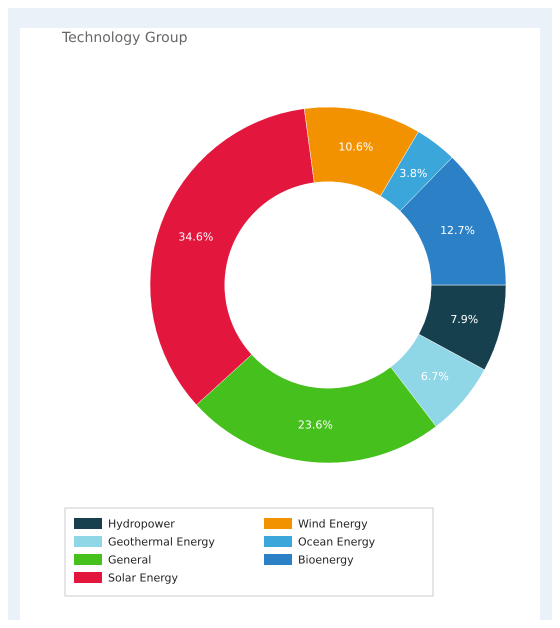 This screenshot has width=560, height=628. What do you see at coordinates (326, 560) in the screenshot?
I see `legend-label: Bioenergy` at bounding box center [326, 560].